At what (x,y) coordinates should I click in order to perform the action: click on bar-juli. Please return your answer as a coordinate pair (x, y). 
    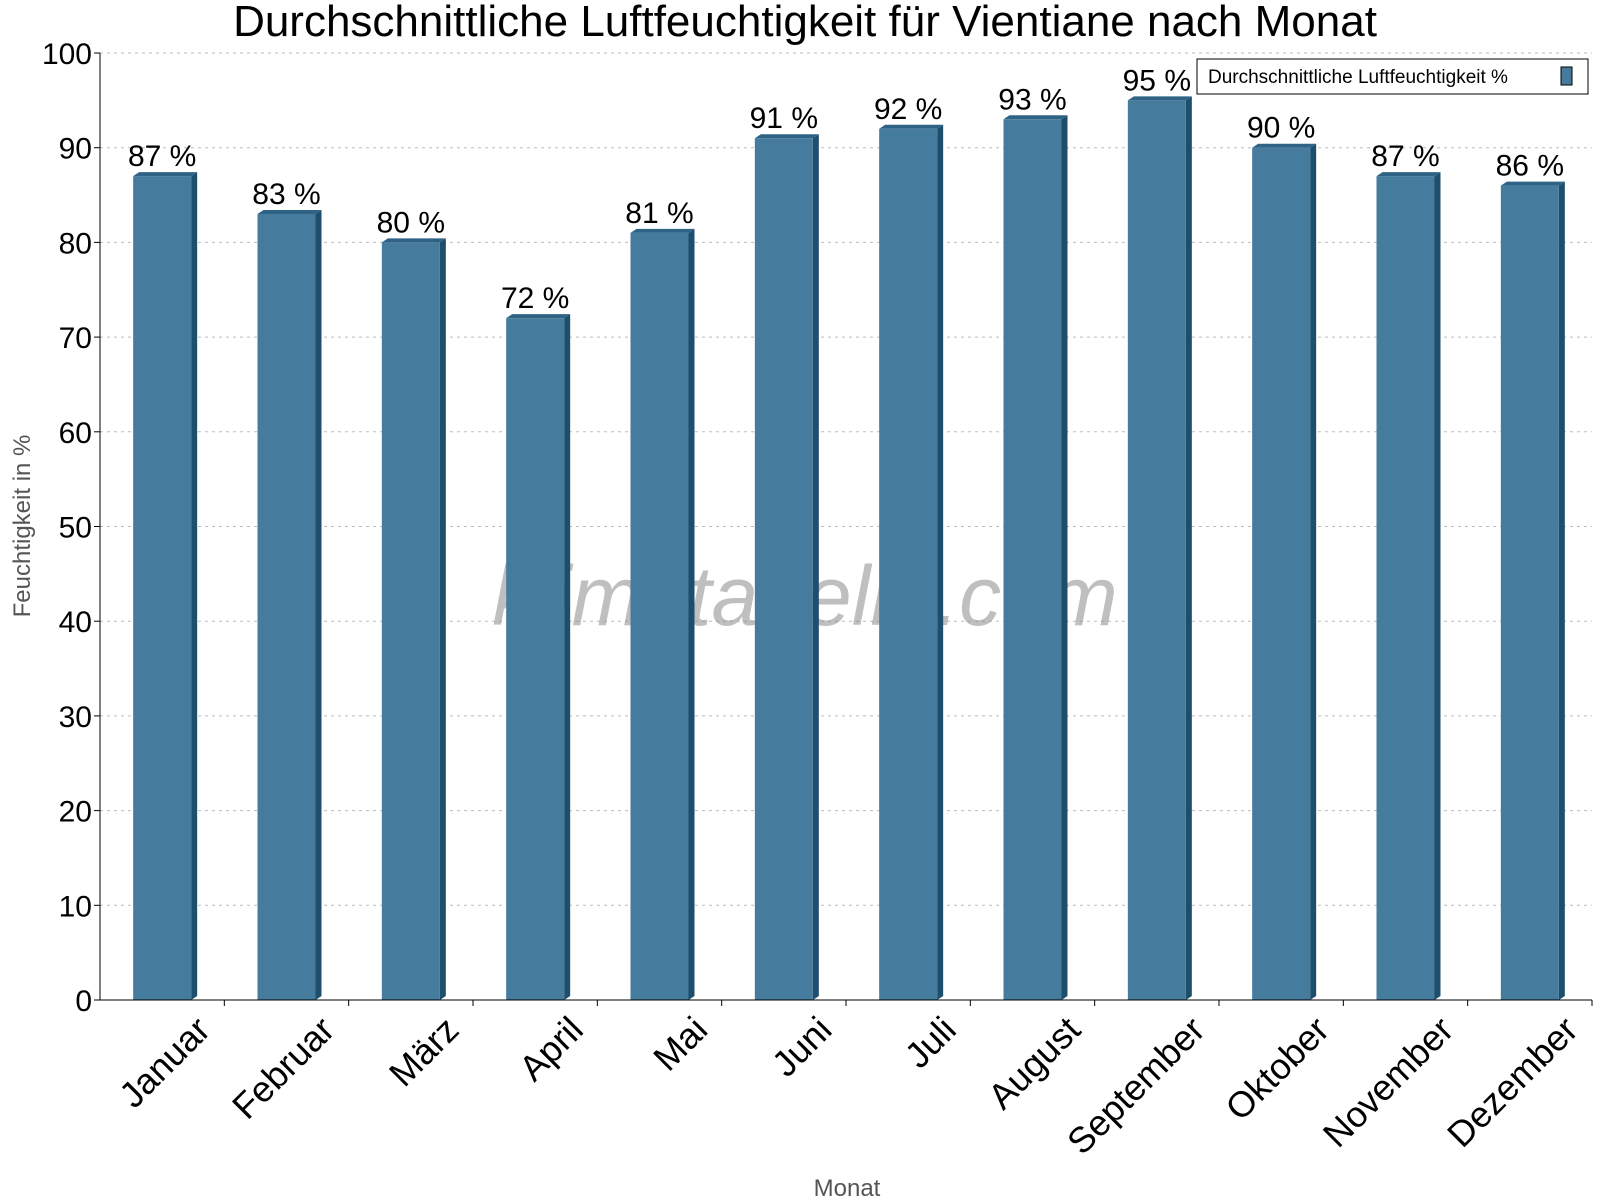
    Looking at the image, I should click on (911, 562).